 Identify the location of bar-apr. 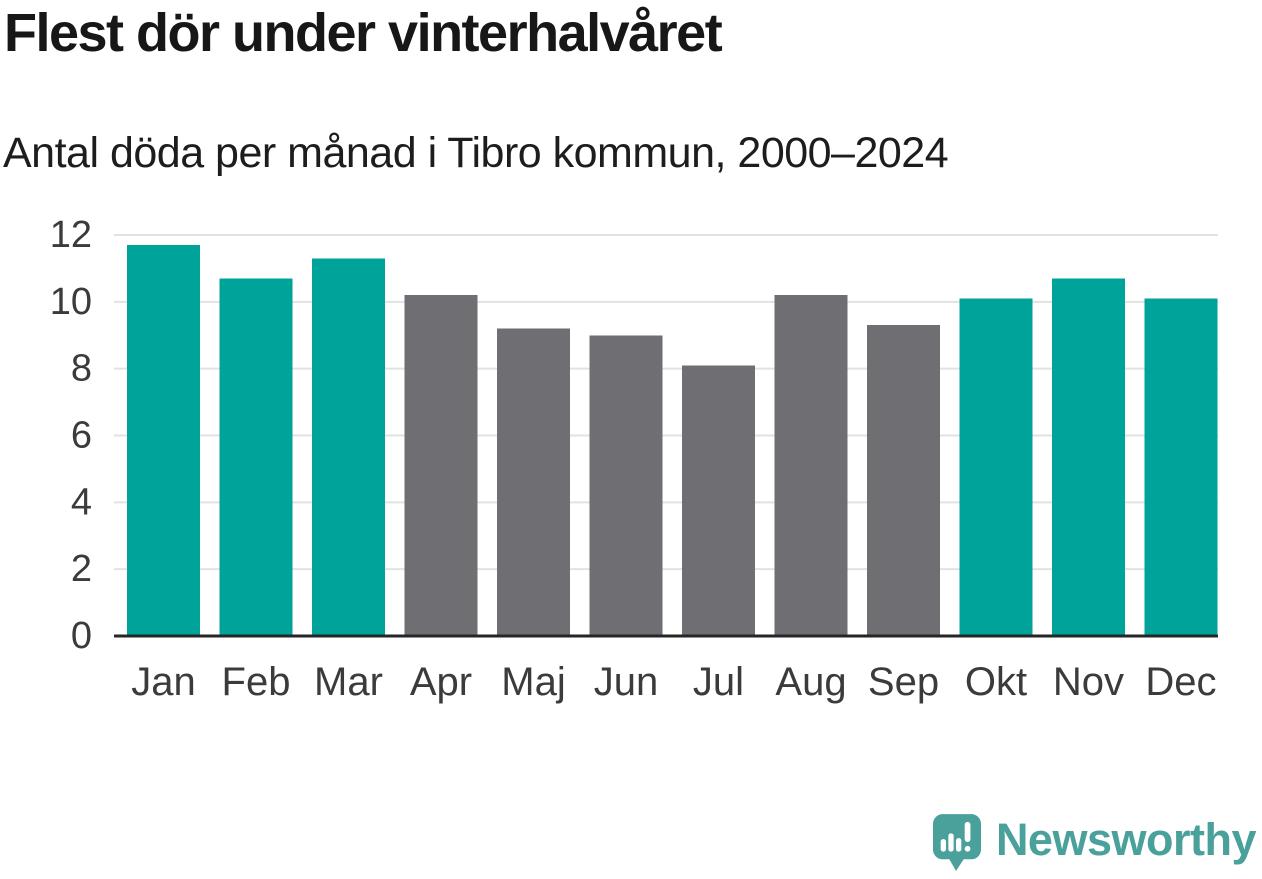
(441, 465).